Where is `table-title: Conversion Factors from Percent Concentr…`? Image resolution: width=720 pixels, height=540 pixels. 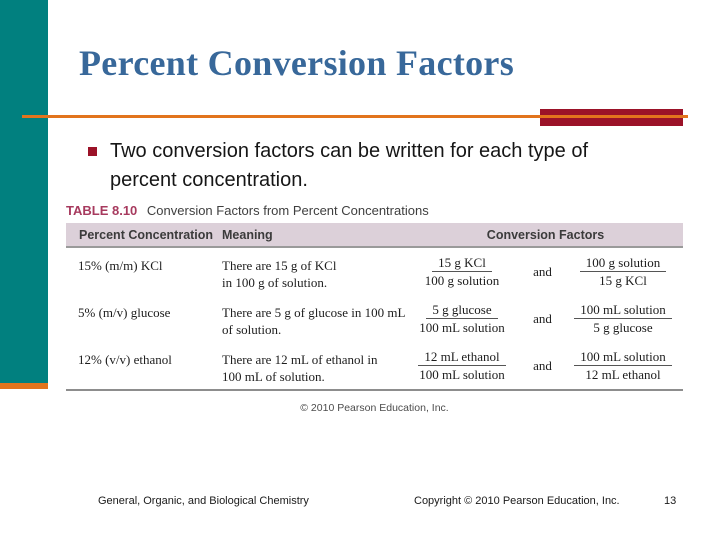
table-title: Conversion Factors from Percent Concentr… is located at coordinates (287, 210).